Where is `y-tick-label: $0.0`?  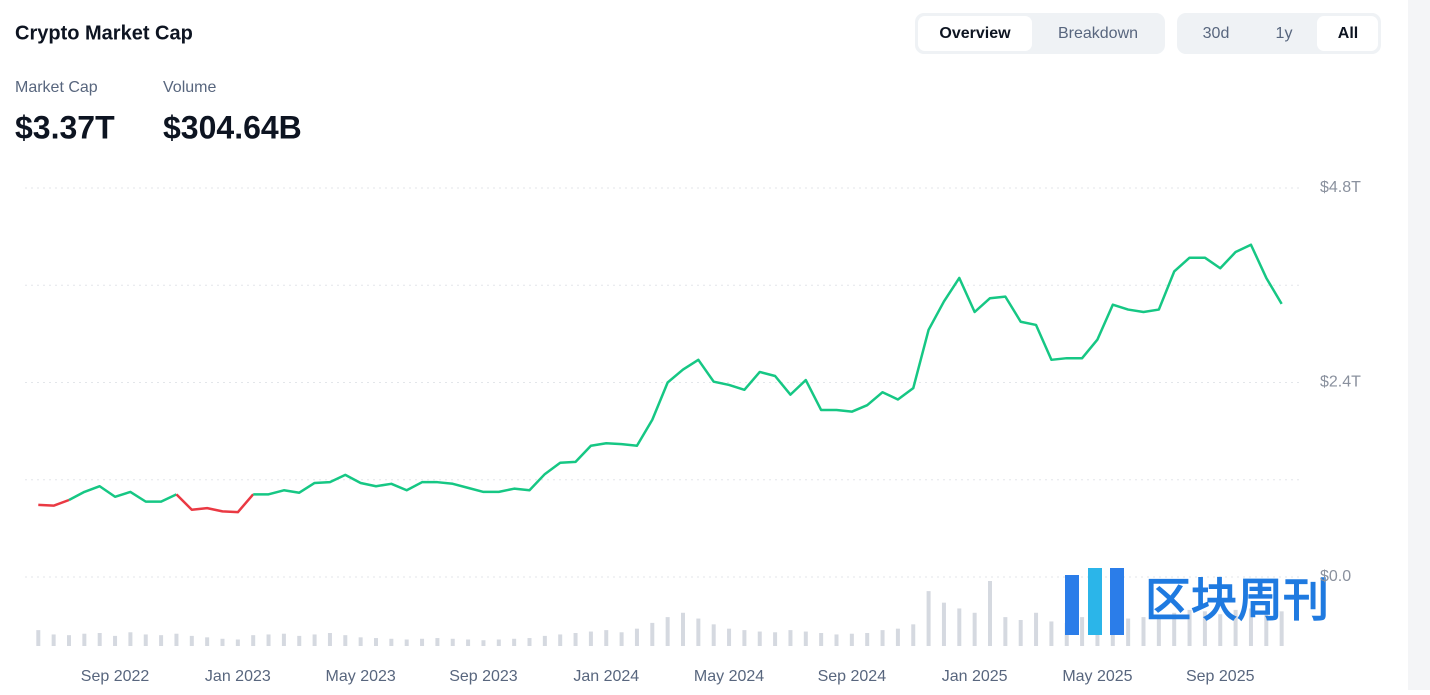
y-tick-label: $0.0 is located at coordinates (1335, 576).